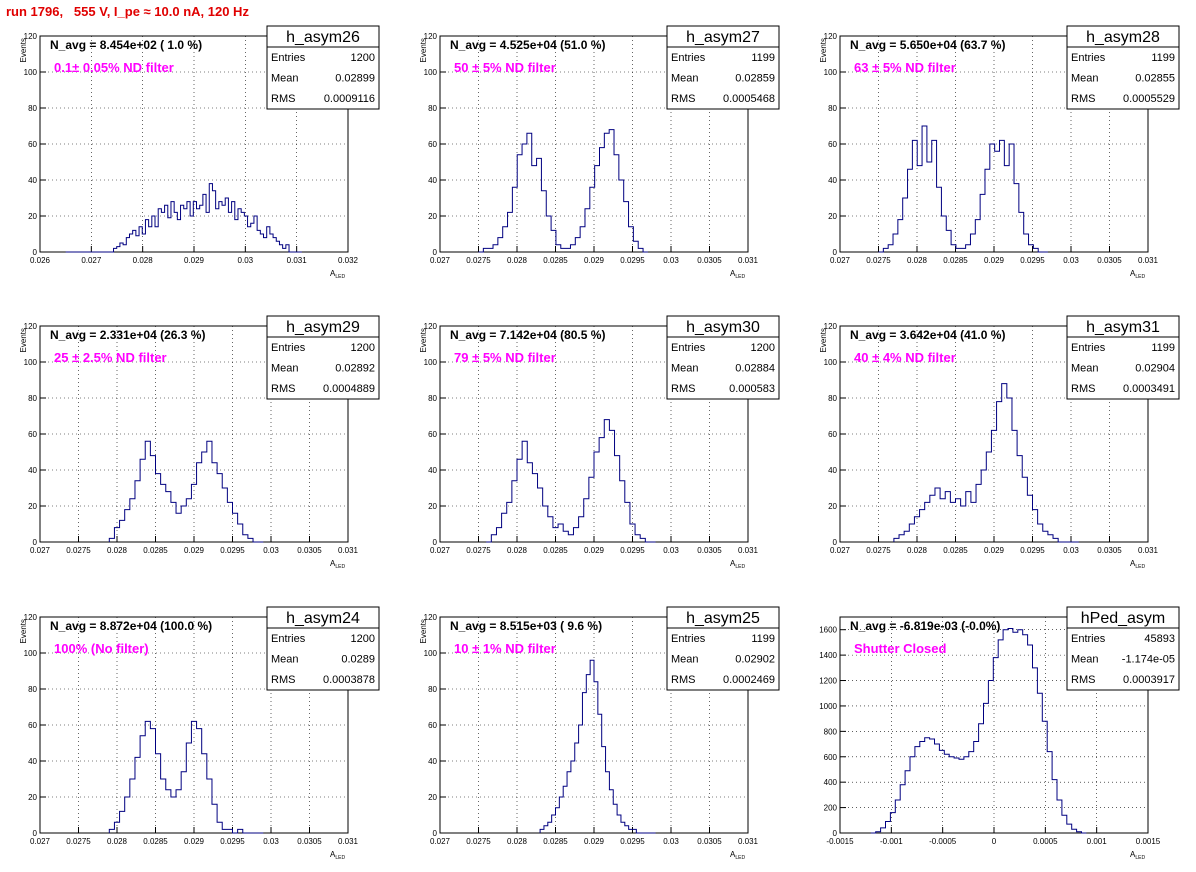 The height and width of the screenshot is (872, 1196). I want to click on y-tick-label: 200, so click(831, 808).